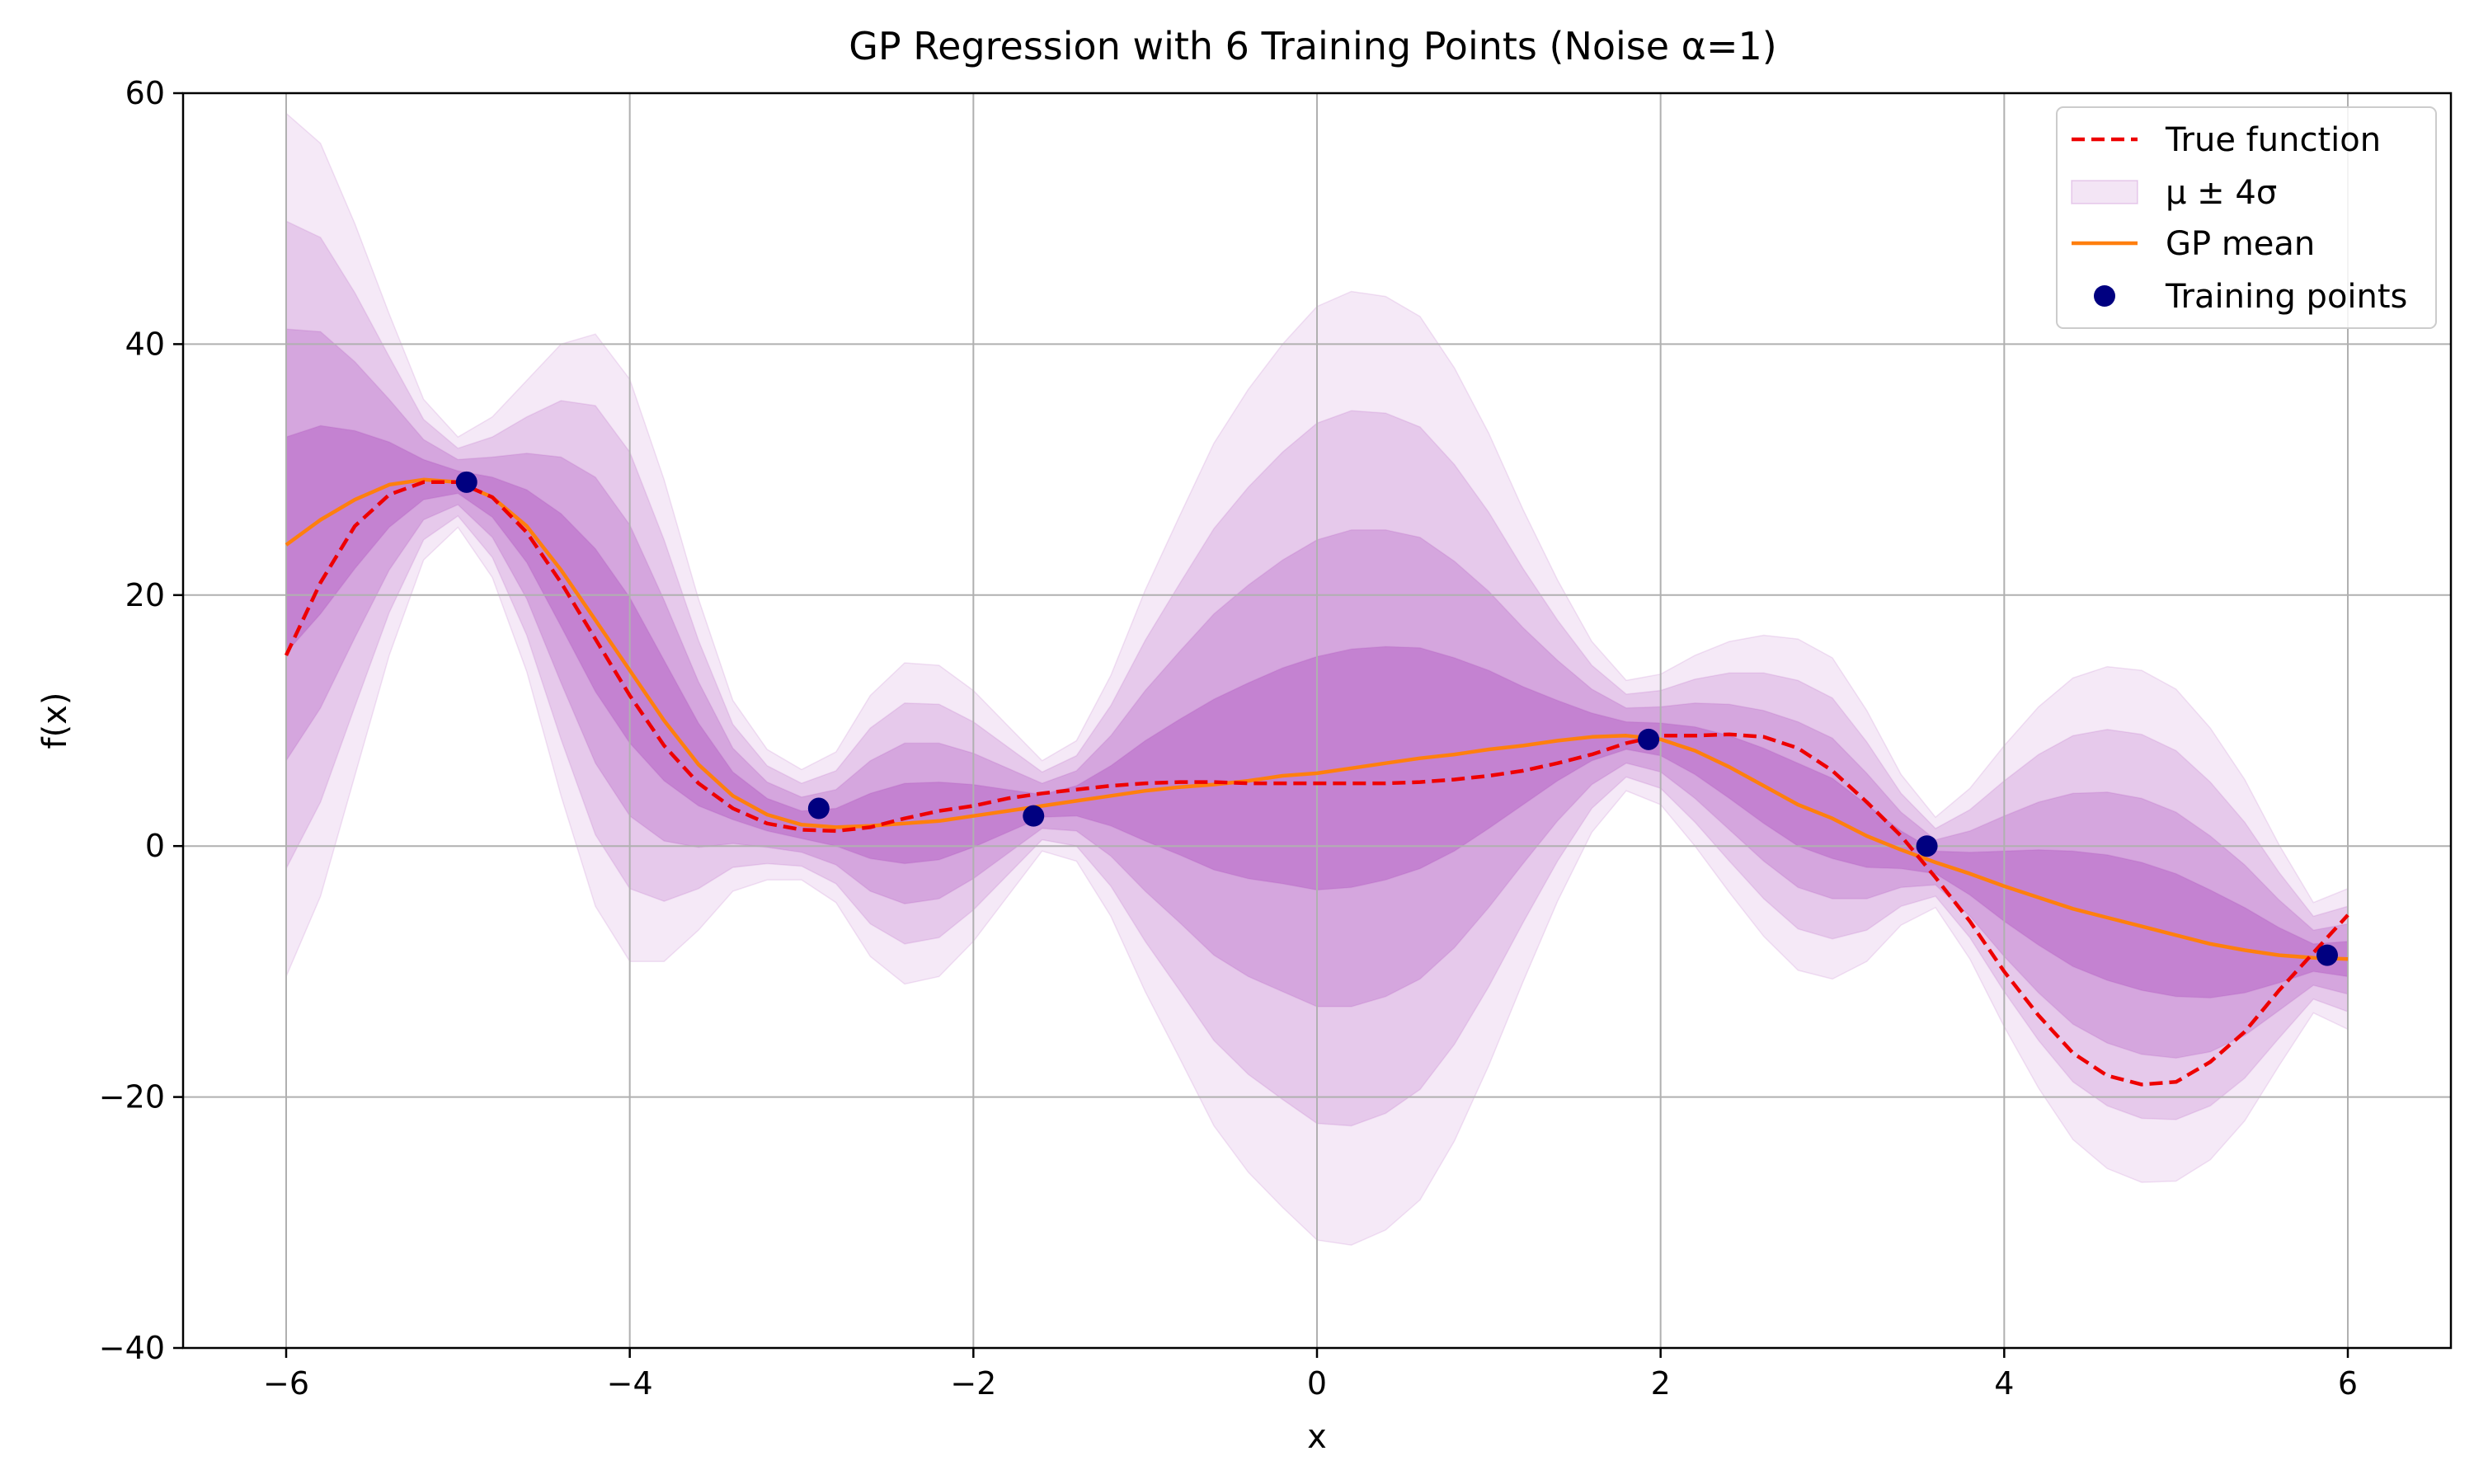 The width and height of the screenshot is (2474, 1484). What do you see at coordinates (55, 721) in the screenshot?
I see `y-axis-label: f(x)` at bounding box center [55, 721].